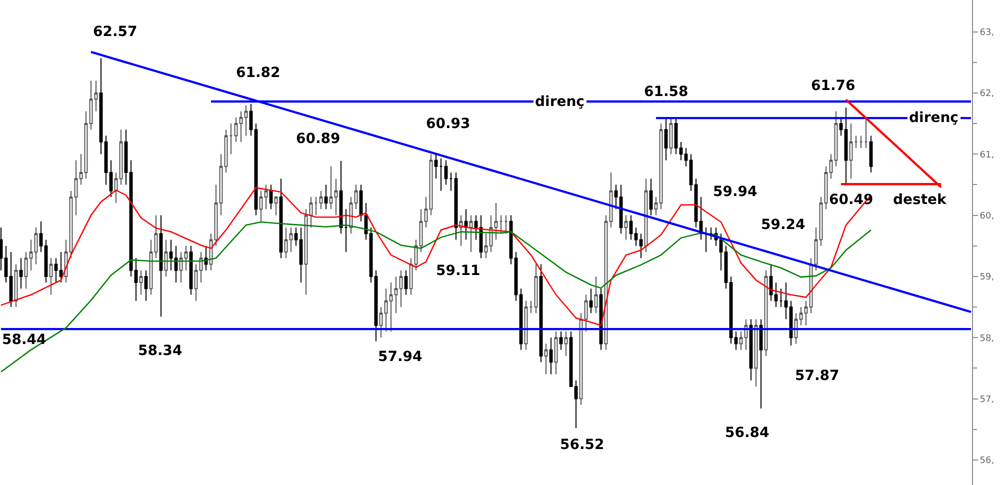 The height and width of the screenshot is (485, 1000). I want to click on y-tick-label: 63,, so click(987, 33).